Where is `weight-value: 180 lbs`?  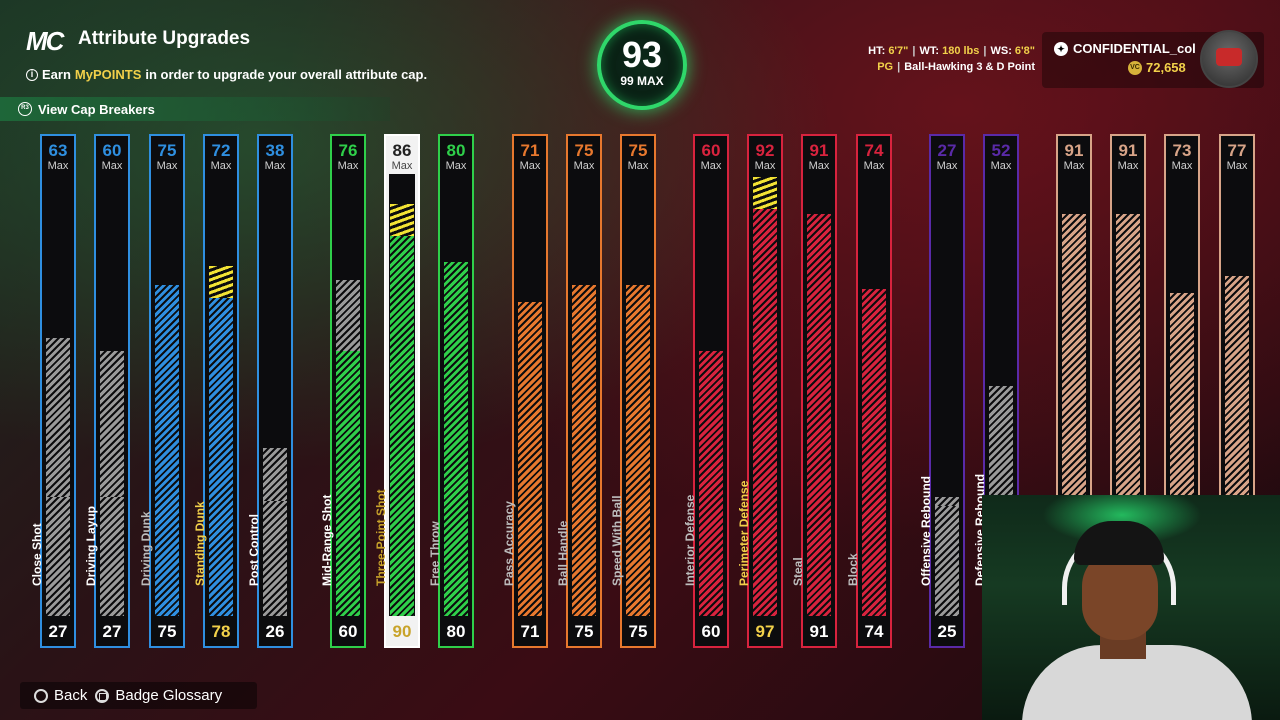
weight-value: 180 lbs is located at coordinates (961, 51).